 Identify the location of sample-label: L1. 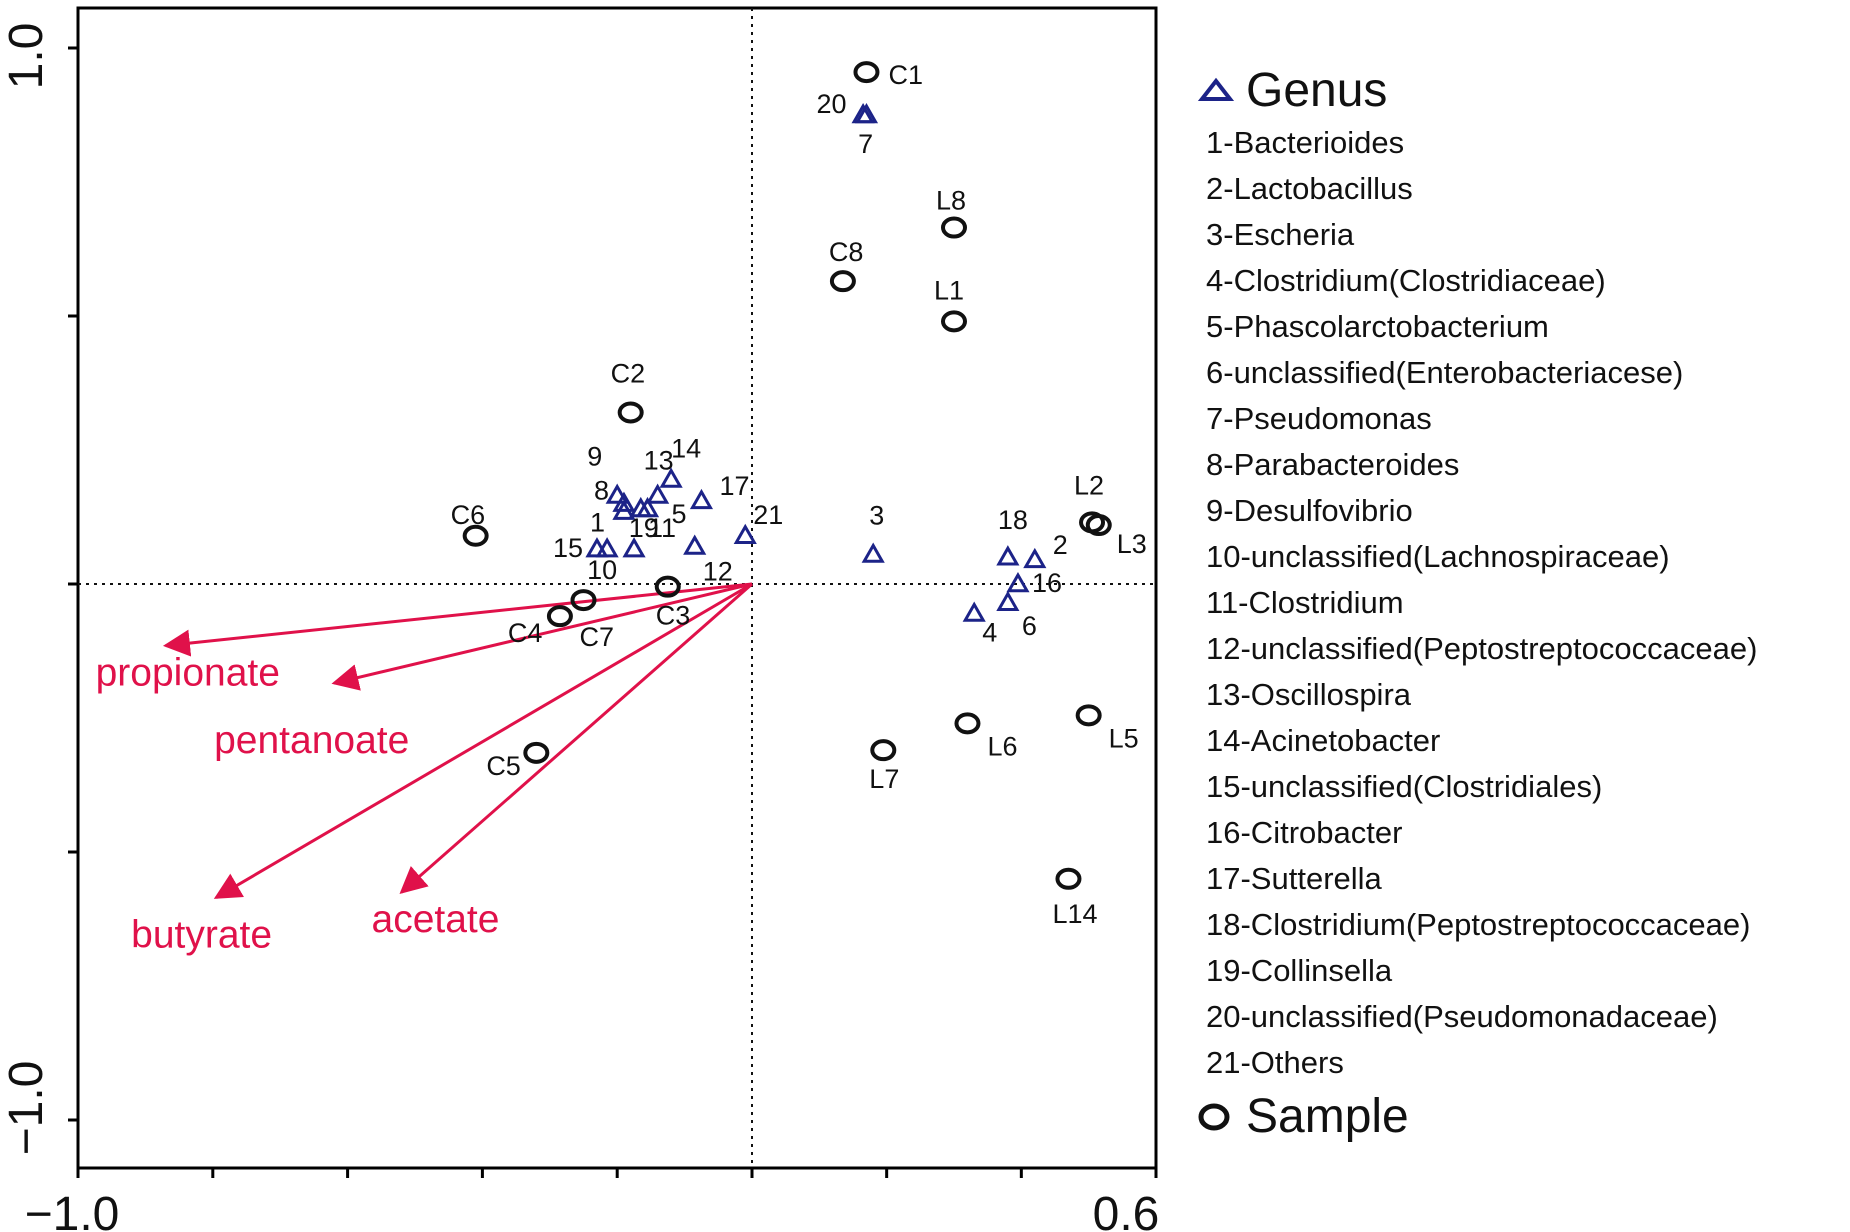
(949, 290).